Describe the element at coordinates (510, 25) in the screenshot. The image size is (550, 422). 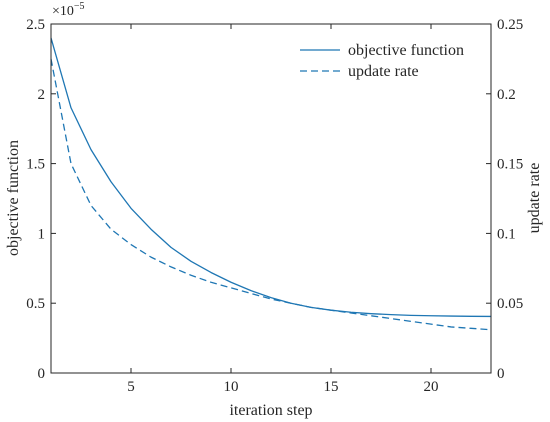
I see `y-right-tick-label-5: 0.25` at that location.